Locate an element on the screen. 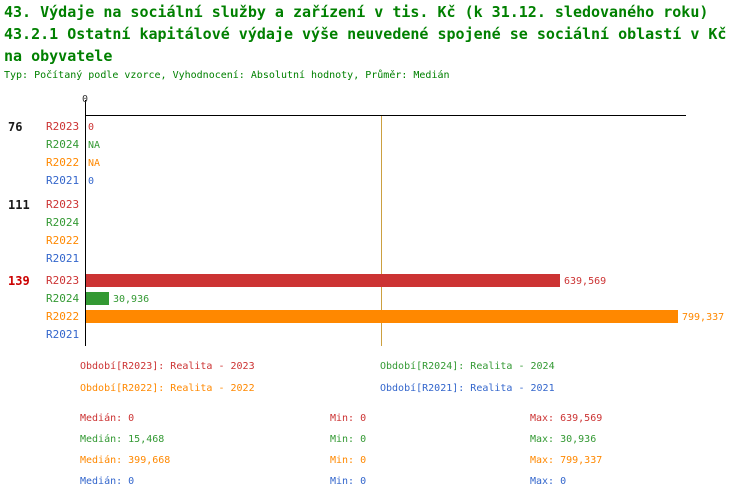 The width and height of the screenshot is (750, 498). legend-item-r2023: Období[R2023]: Realita - 2023 is located at coordinates (167, 366).